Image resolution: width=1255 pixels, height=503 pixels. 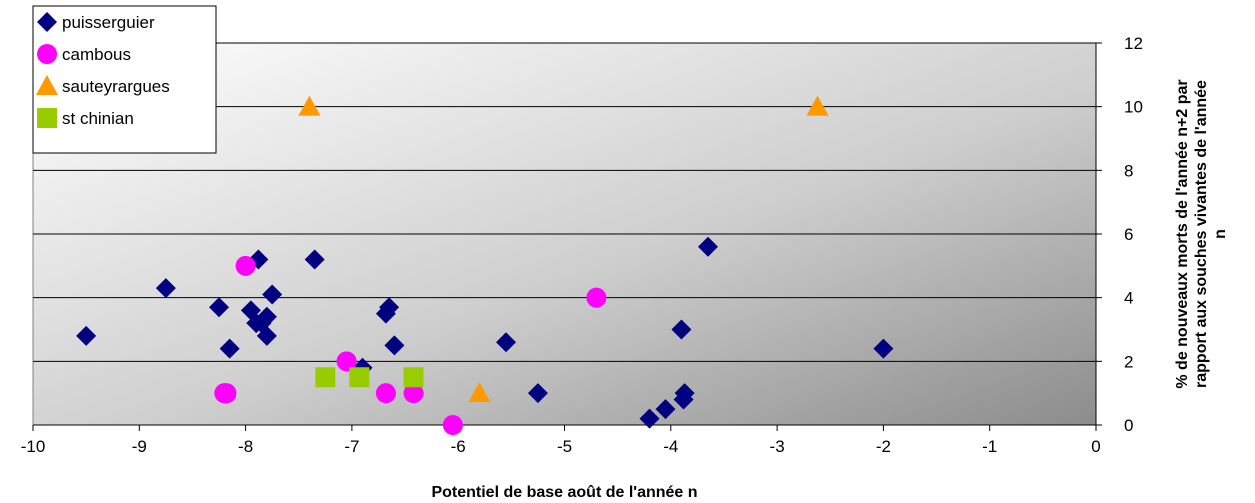 I want to click on series-st-chinian, so click(x=369, y=377).